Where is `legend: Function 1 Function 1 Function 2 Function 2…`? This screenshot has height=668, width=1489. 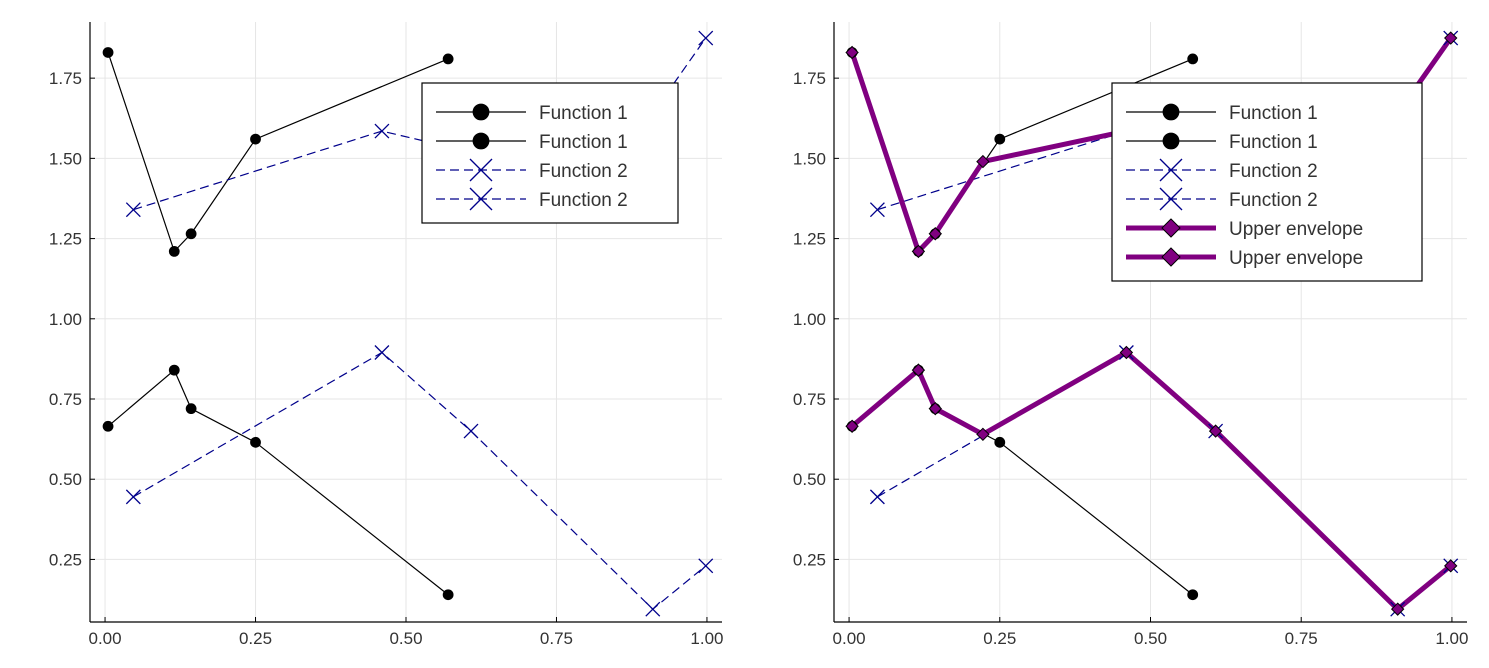 legend: Function 1 Function 1 Function 2 Function 2… is located at coordinates (1267, 182).